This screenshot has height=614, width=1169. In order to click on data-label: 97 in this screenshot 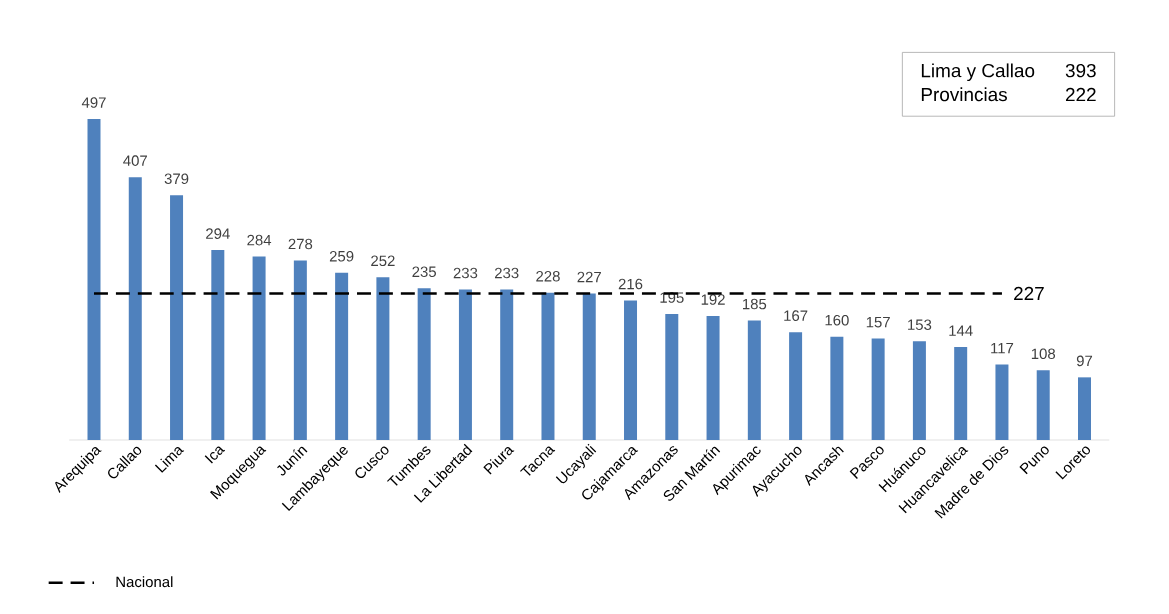, I will do `click(1084, 361)`.